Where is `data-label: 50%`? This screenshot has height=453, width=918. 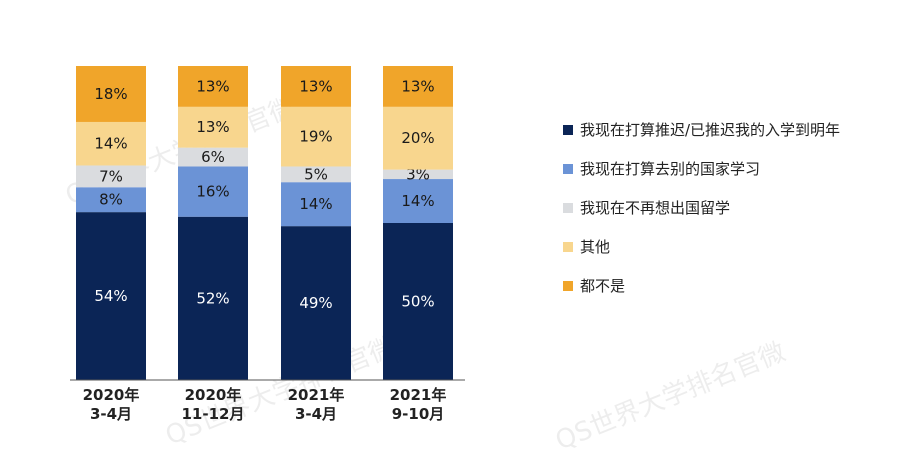 data-label: 50% is located at coordinates (417, 302).